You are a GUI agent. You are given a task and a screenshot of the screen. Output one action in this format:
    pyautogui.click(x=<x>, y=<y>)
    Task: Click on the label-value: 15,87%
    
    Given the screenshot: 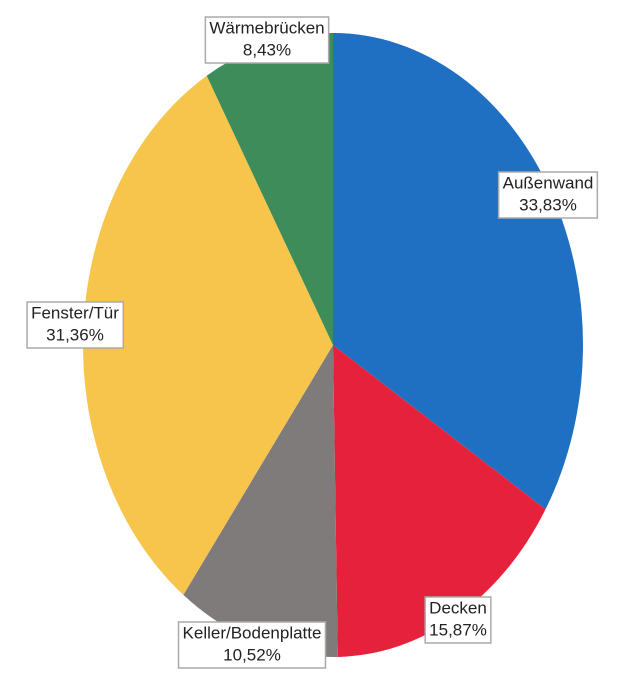 What is the action you would take?
    pyautogui.click(x=458, y=629)
    